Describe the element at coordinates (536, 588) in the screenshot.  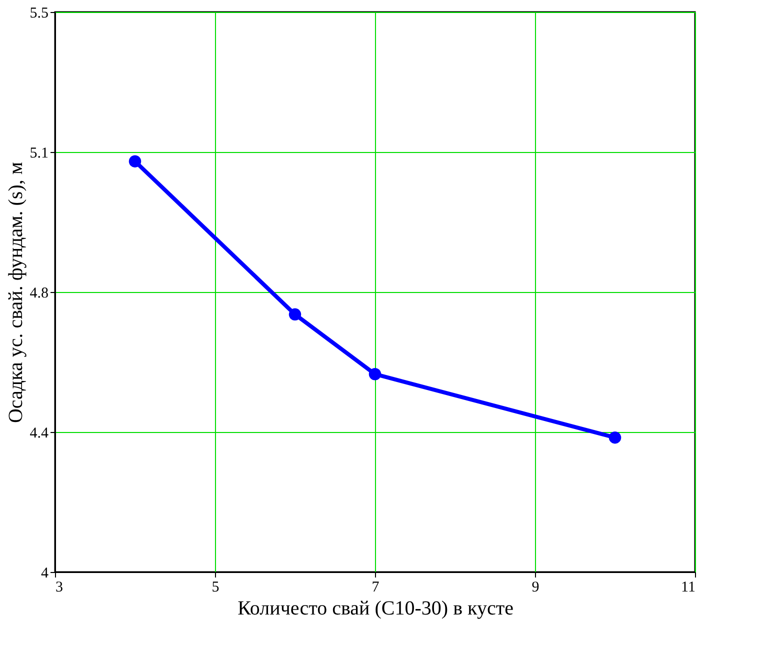
I see `x-tick-label: 9` at that location.